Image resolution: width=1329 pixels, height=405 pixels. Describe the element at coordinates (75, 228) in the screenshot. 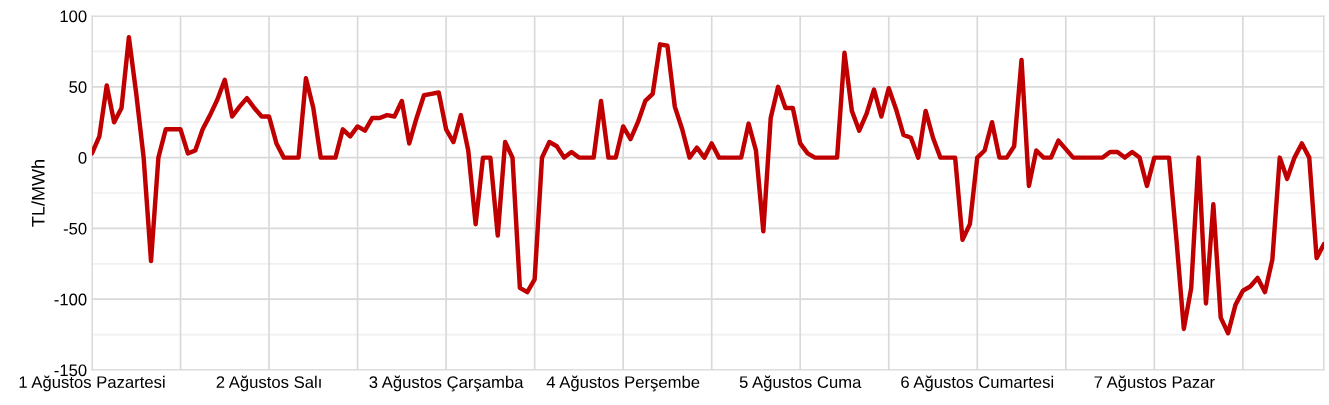

I see `y-tick-label: -50` at that location.